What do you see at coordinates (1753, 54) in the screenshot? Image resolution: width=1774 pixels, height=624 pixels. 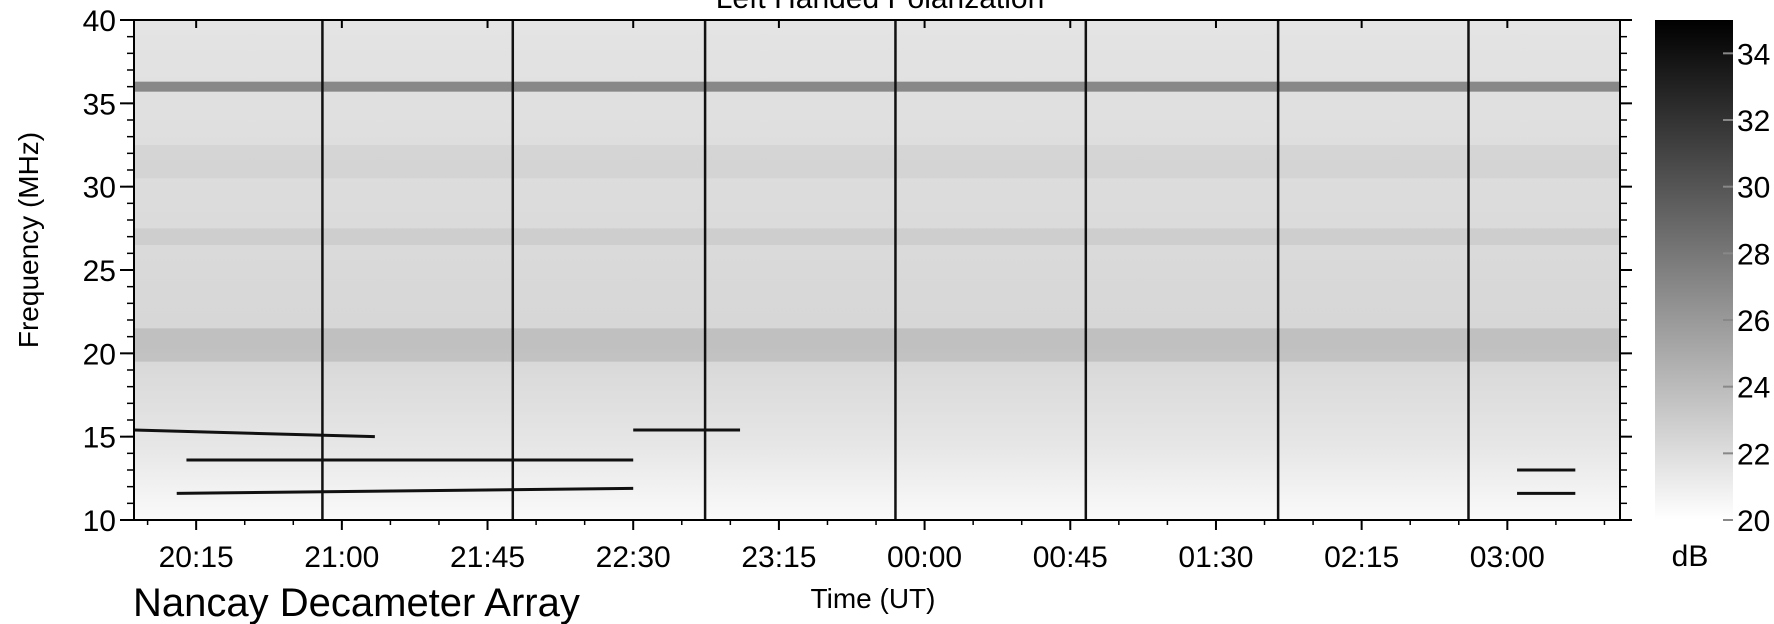 I see `colorbar-tick-label-7: 34` at bounding box center [1753, 54].